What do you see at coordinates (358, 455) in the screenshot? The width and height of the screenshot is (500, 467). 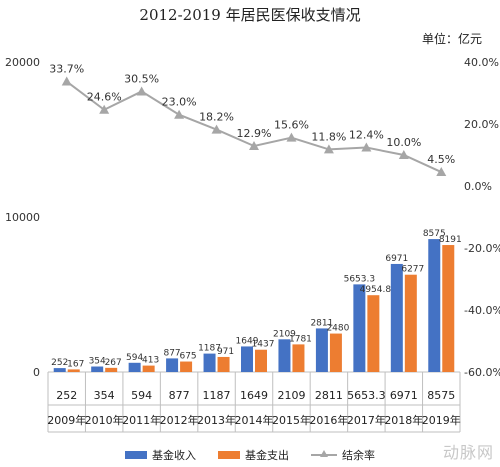 I see `legend-label-balance-rate: 结余率` at bounding box center [358, 455].